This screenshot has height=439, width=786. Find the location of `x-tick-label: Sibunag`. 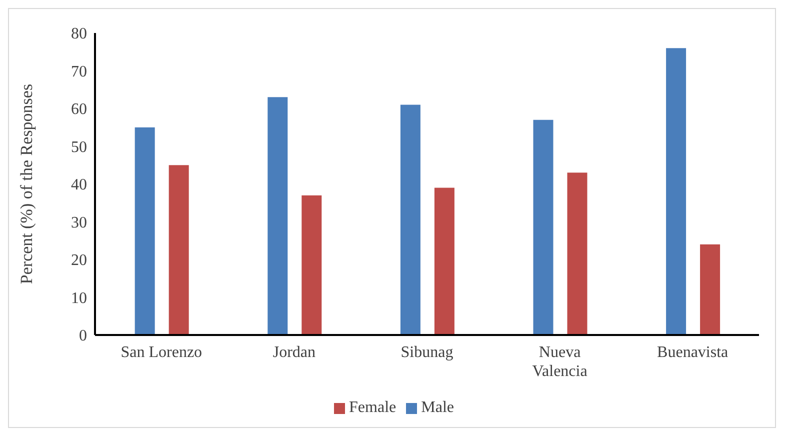

x-tick-label: Sibunag is located at coordinates (427, 352).